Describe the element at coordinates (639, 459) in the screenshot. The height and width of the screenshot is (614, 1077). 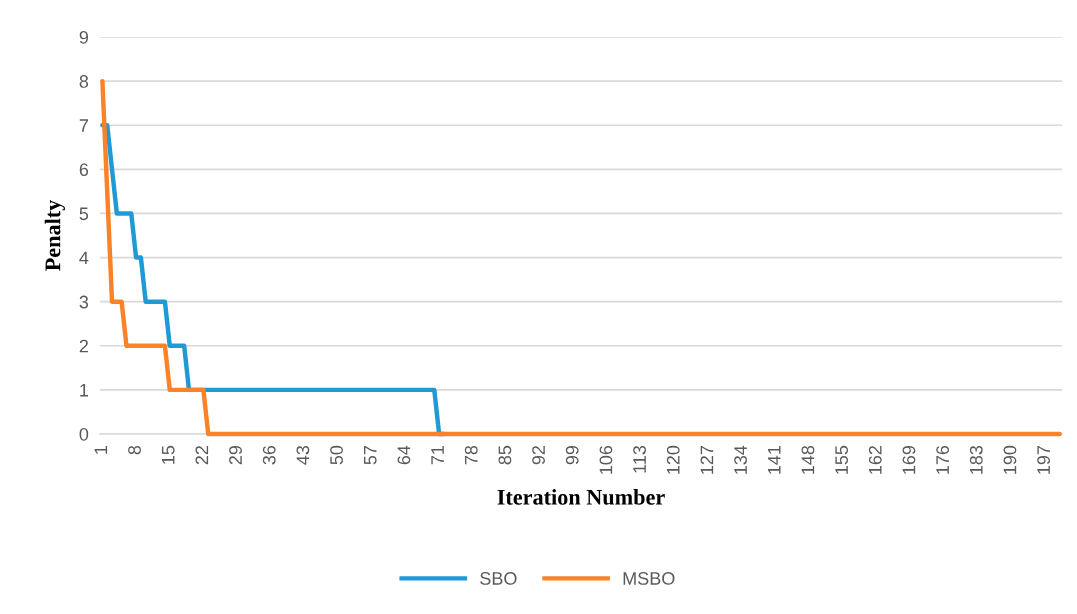
I see `x-tick-label: 113` at that location.